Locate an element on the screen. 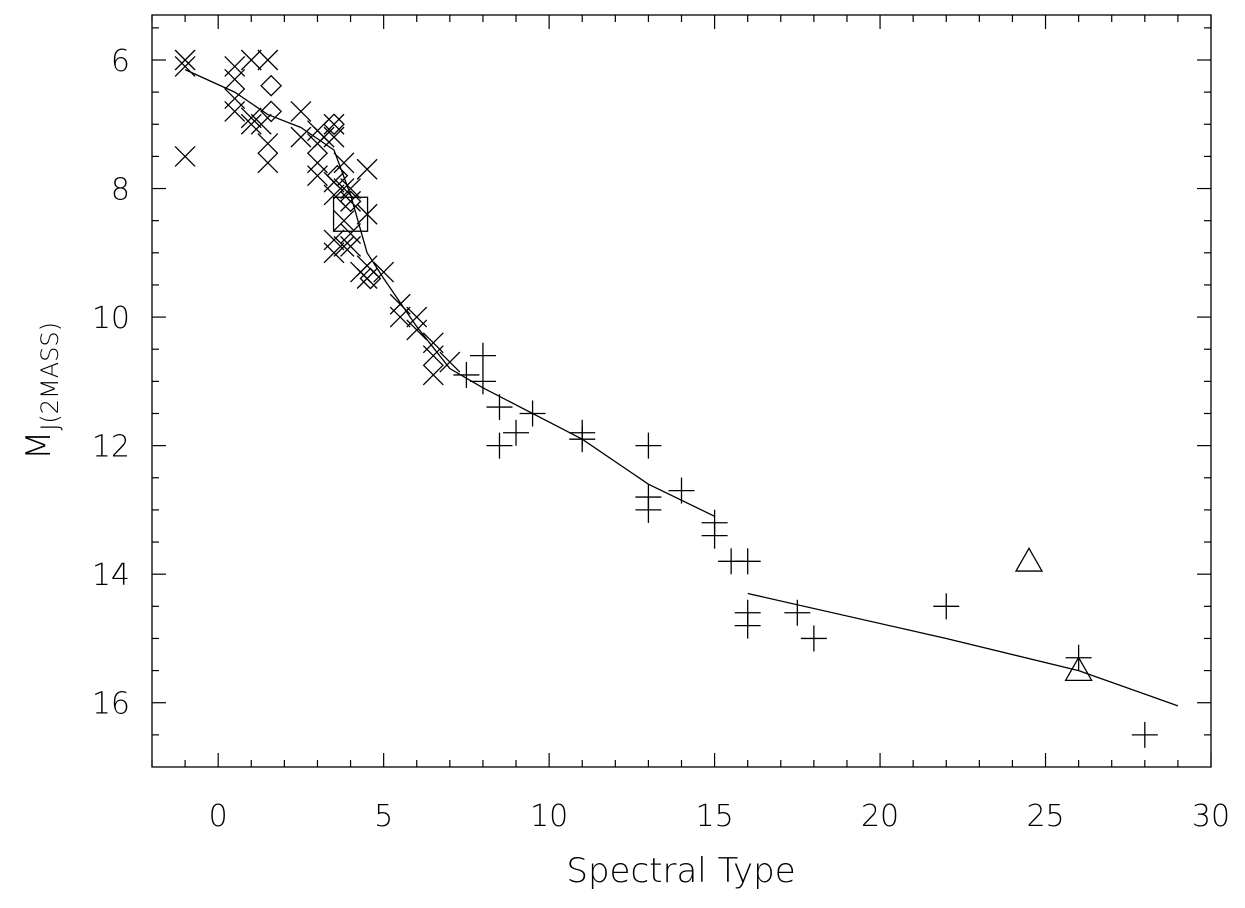 The height and width of the screenshot is (908, 1245). data-point-square is located at coordinates (350, 214).